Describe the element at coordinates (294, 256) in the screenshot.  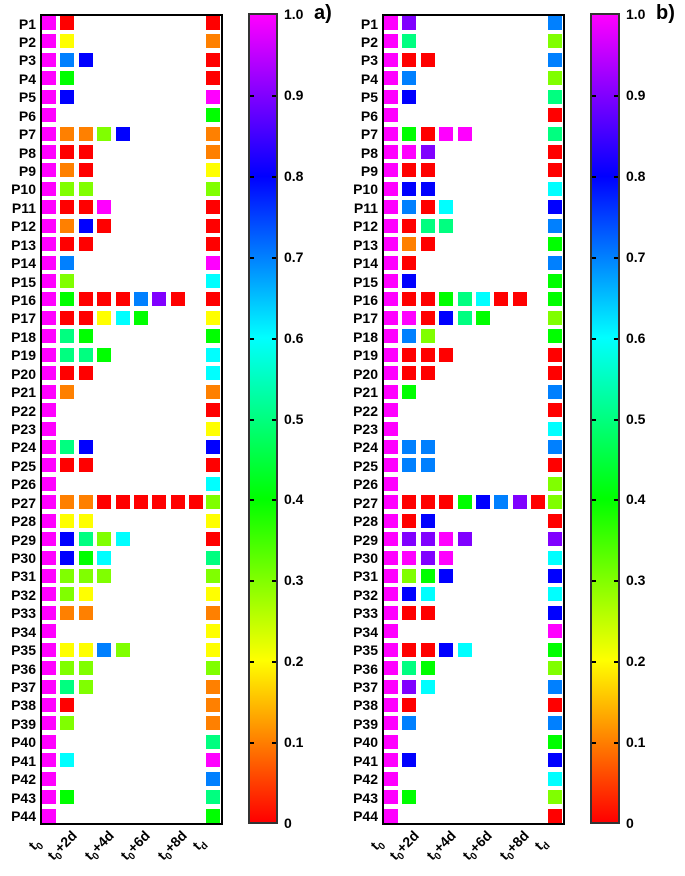
I see `colorbar-tick-label: 0.7` at that location.